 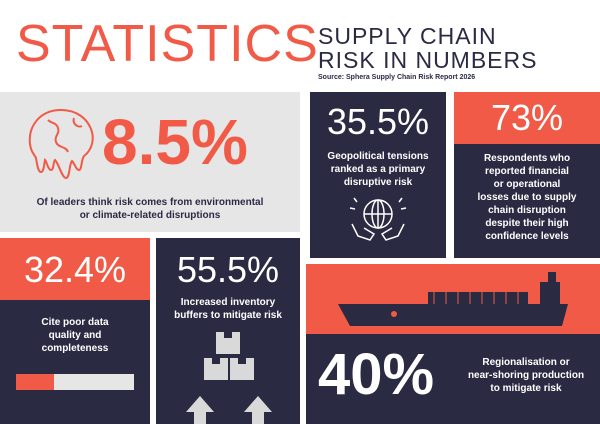 I want to click on geopolitical-value: 35.5%, so click(x=378, y=121).